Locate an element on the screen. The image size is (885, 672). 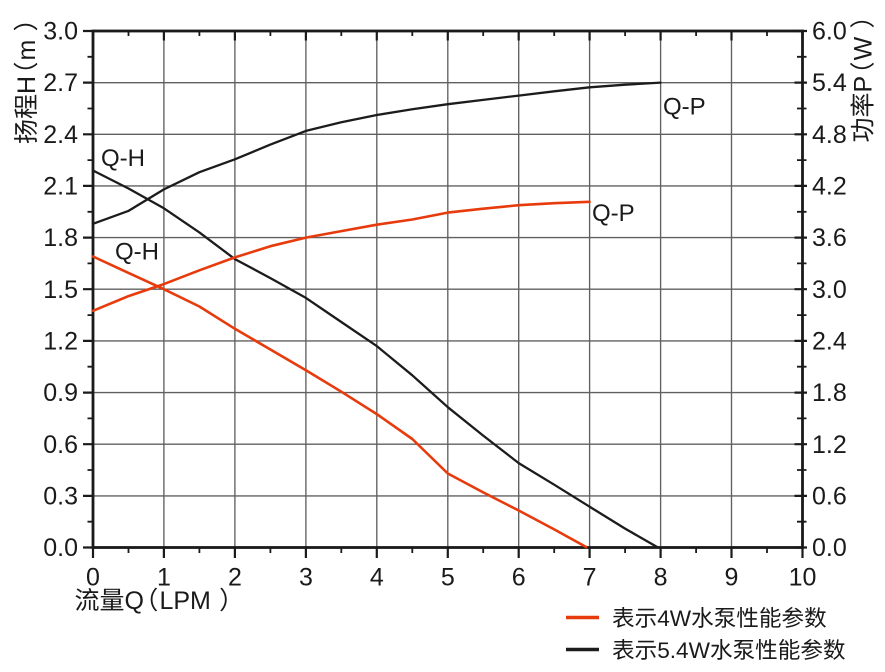
svg-text: 5 is located at coordinates (448, 578).